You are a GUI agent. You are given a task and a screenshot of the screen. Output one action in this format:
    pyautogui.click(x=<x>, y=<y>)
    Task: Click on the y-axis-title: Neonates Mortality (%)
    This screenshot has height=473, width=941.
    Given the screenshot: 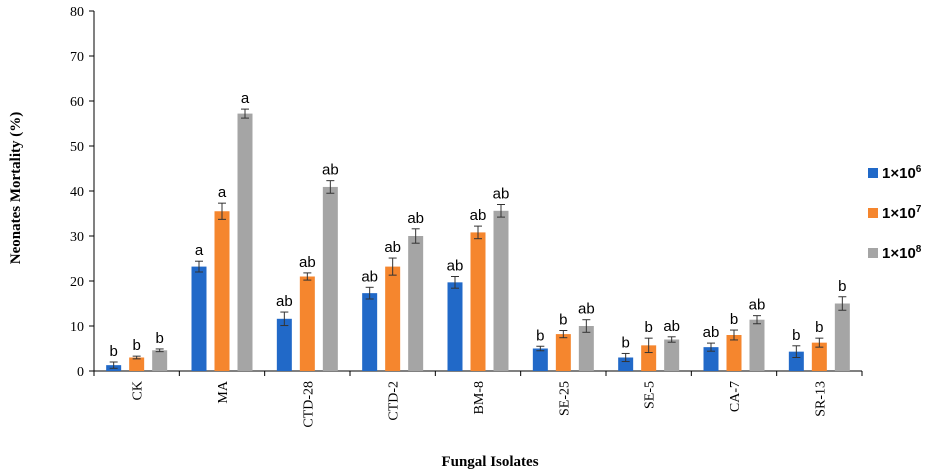 What is the action you would take?
    pyautogui.click(x=16, y=188)
    